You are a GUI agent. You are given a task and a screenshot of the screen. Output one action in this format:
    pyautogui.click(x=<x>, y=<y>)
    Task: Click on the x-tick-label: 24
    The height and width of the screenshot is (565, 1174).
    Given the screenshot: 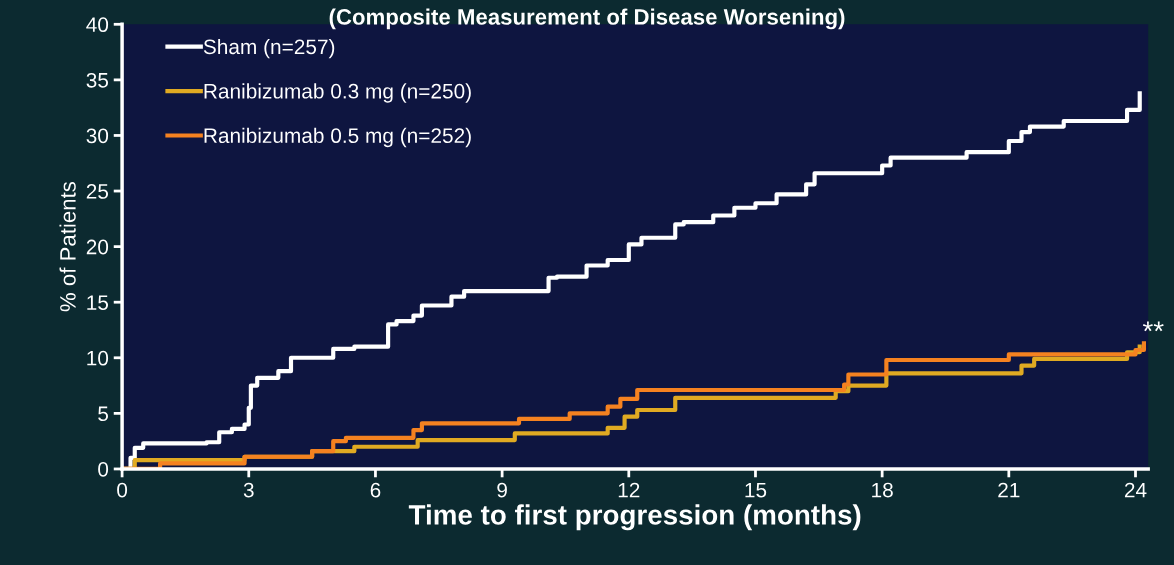 What is the action you would take?
    pyautogui.click(x=1135, y=490)
    